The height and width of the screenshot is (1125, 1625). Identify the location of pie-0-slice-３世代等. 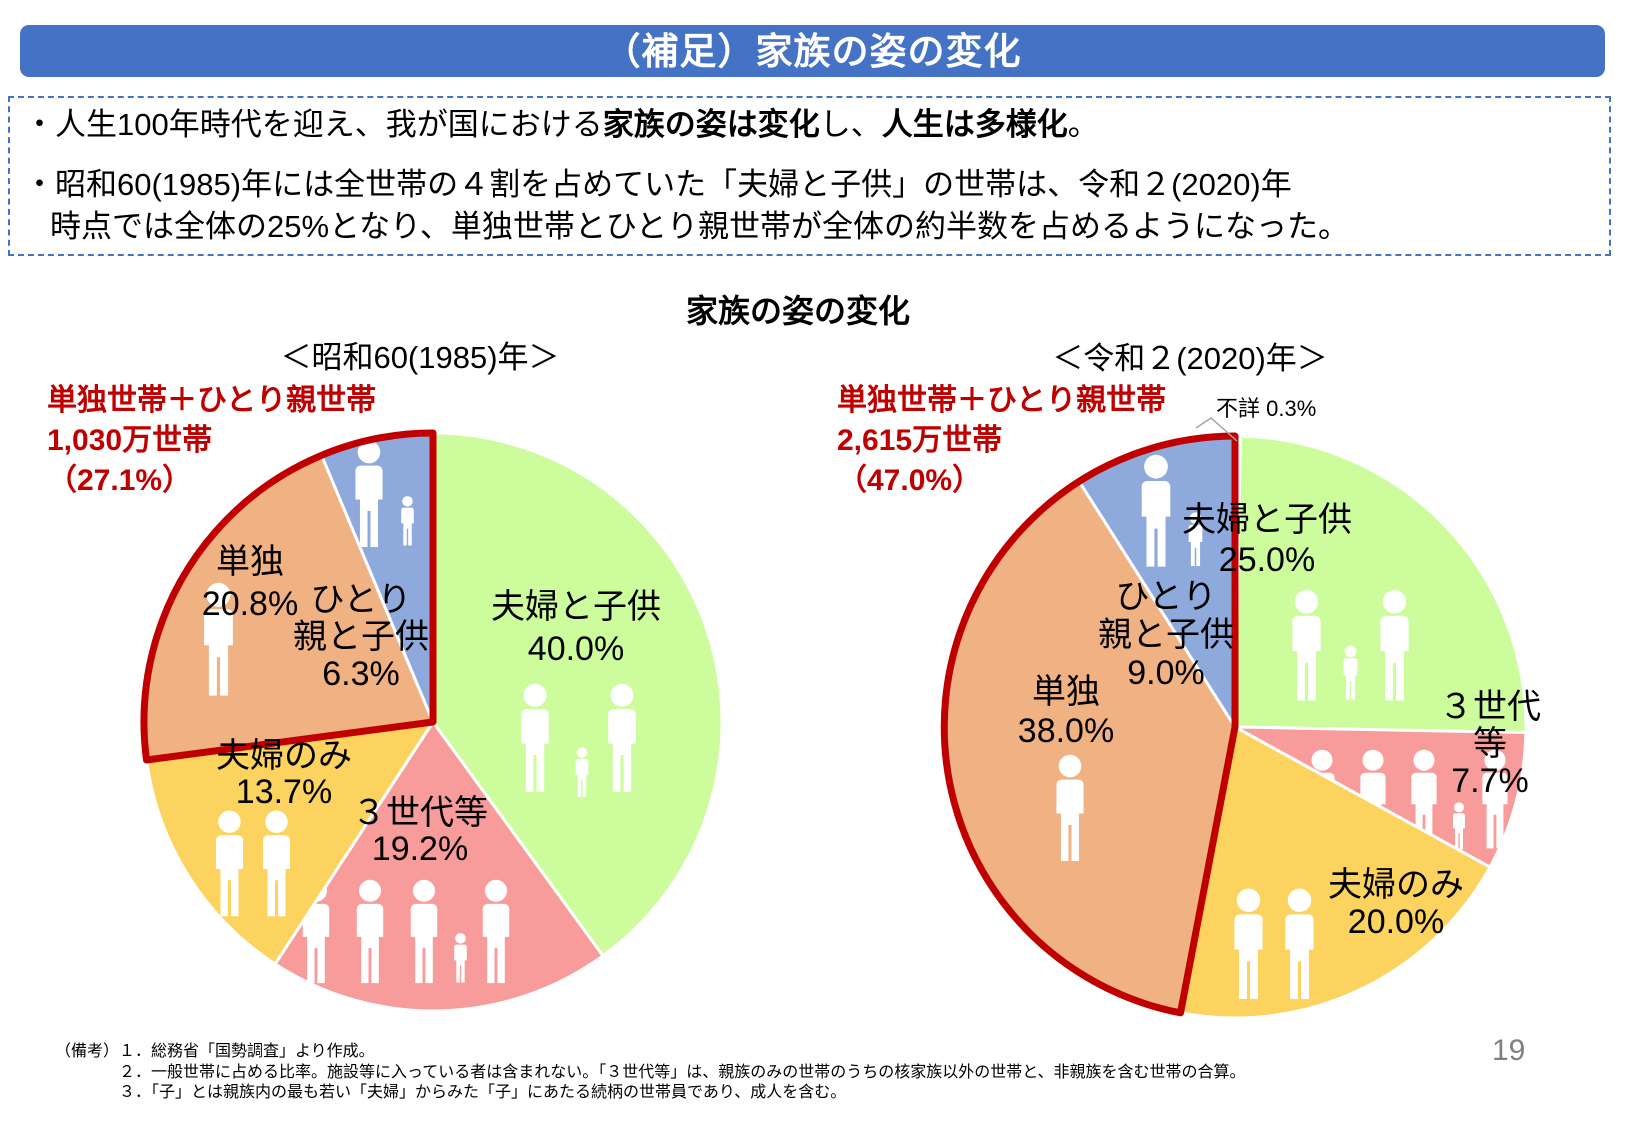
(439, 866).